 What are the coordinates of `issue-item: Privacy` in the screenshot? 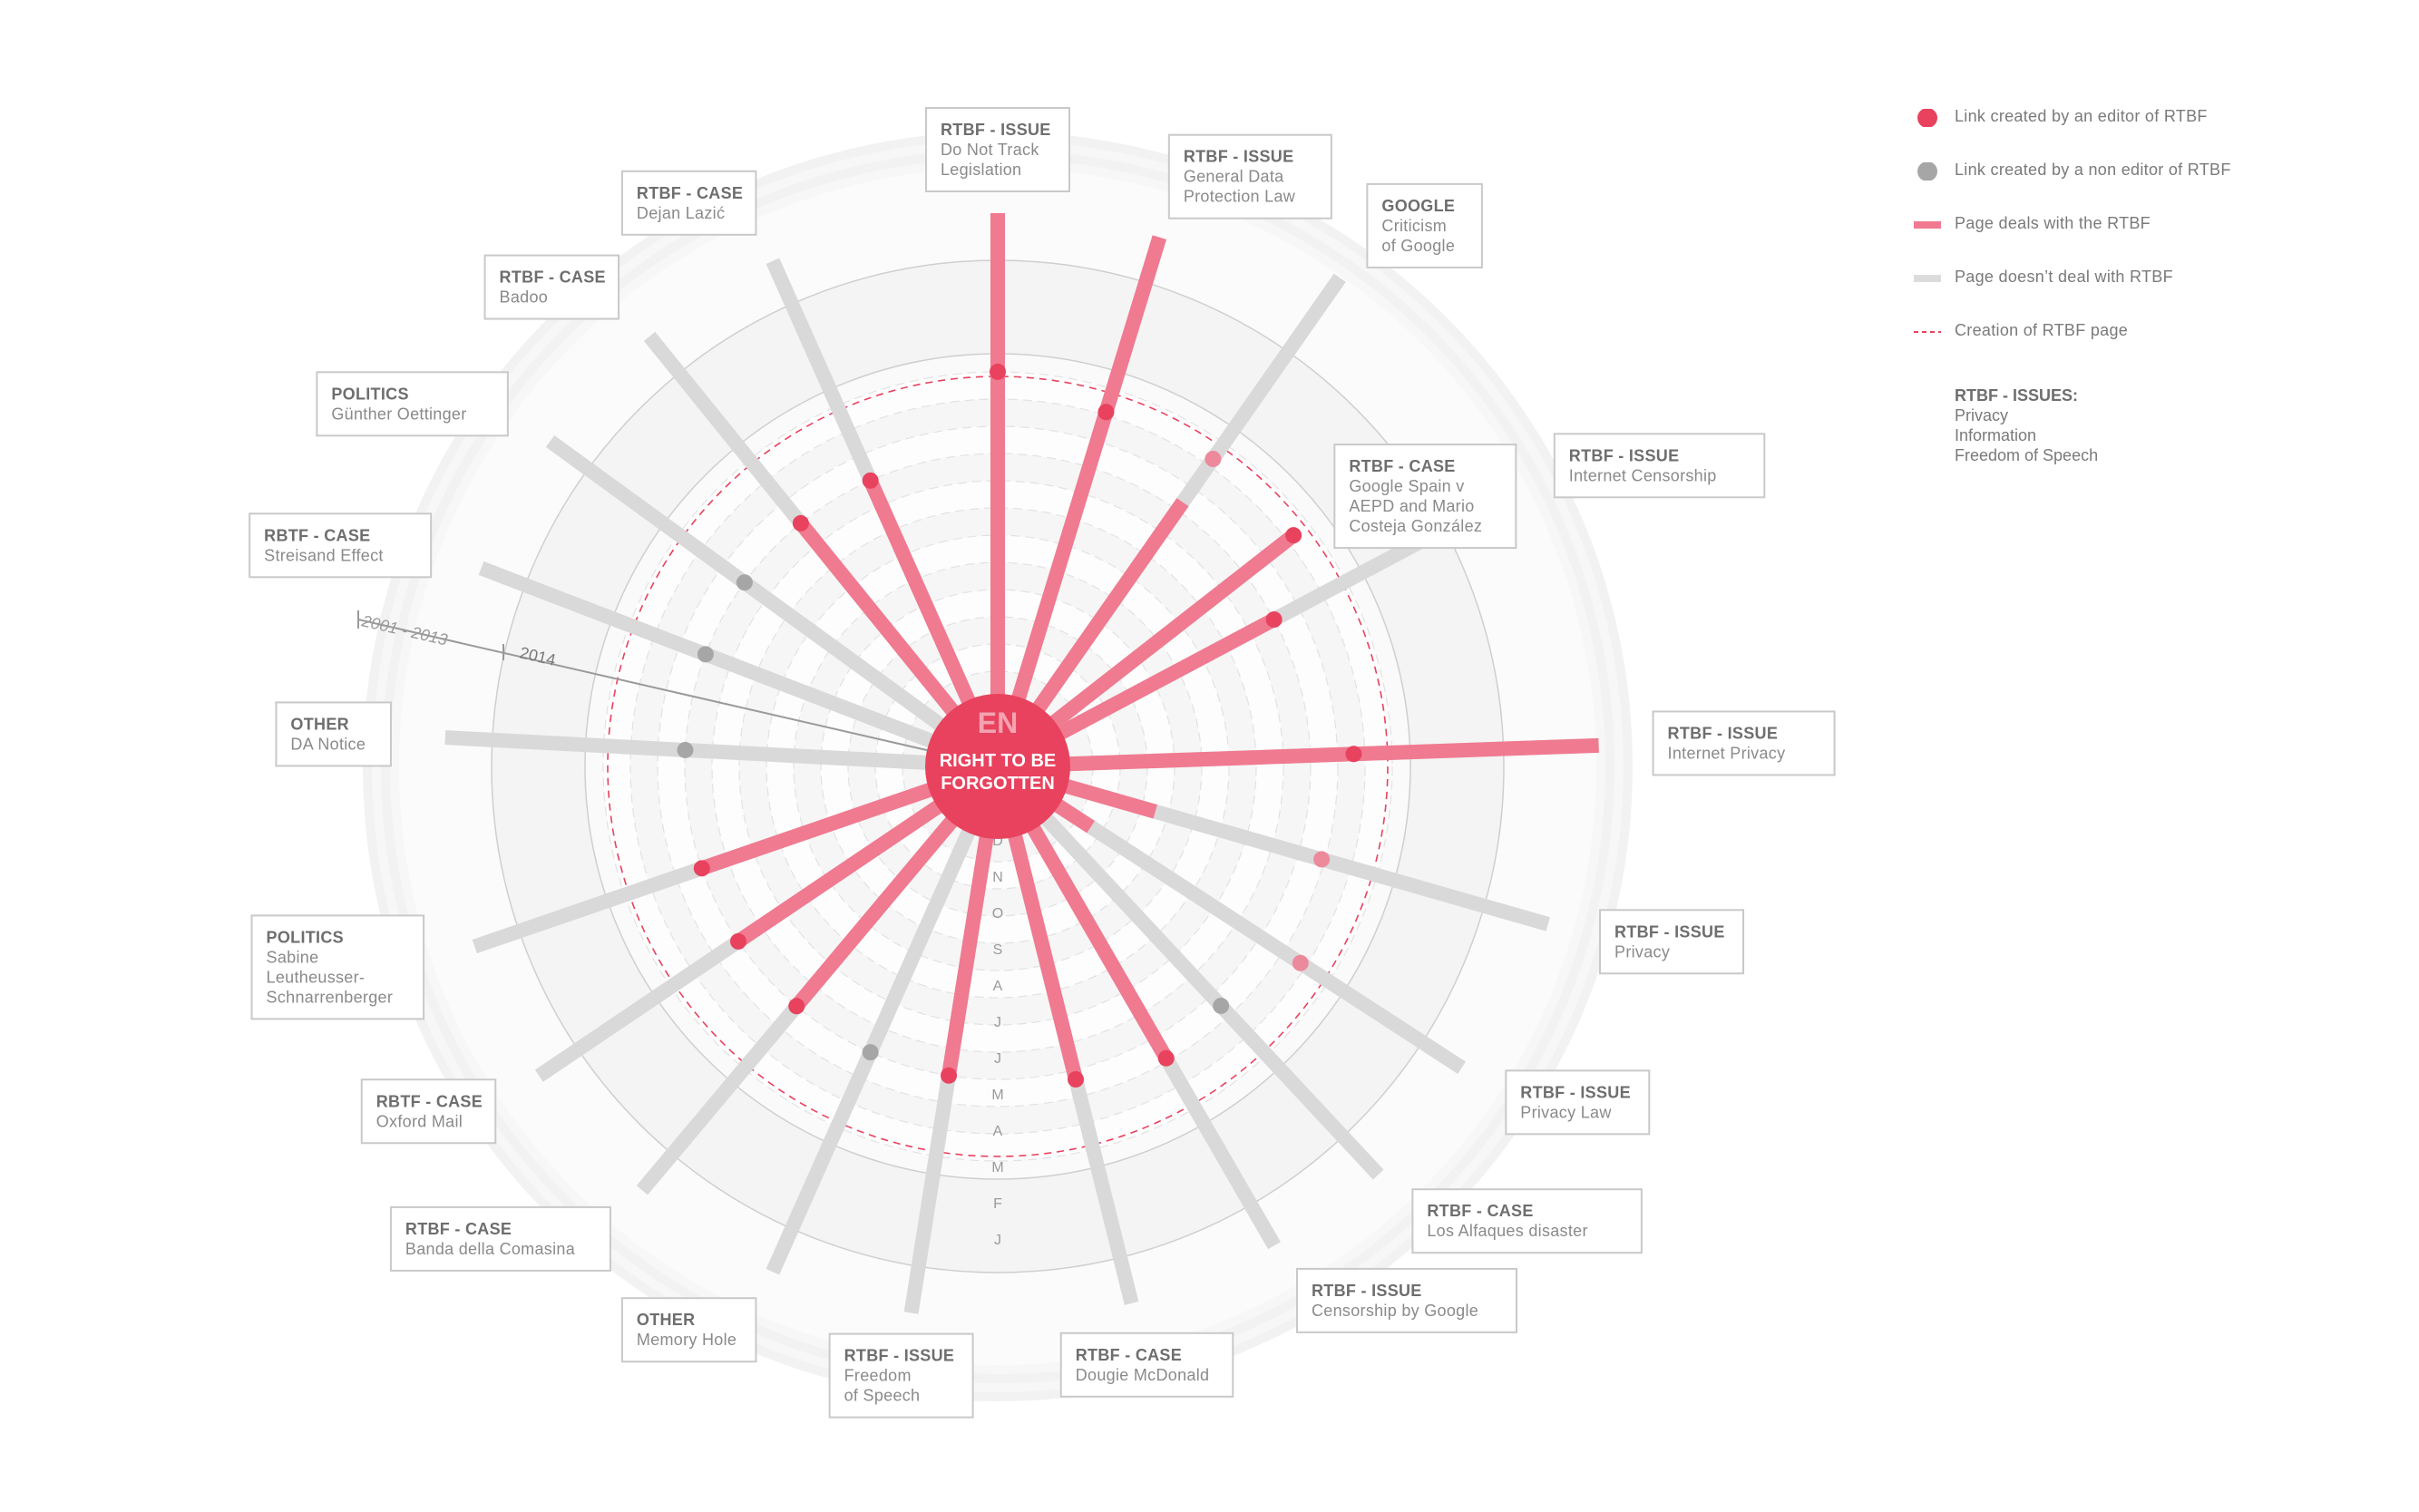 It's located at (1982, 415).